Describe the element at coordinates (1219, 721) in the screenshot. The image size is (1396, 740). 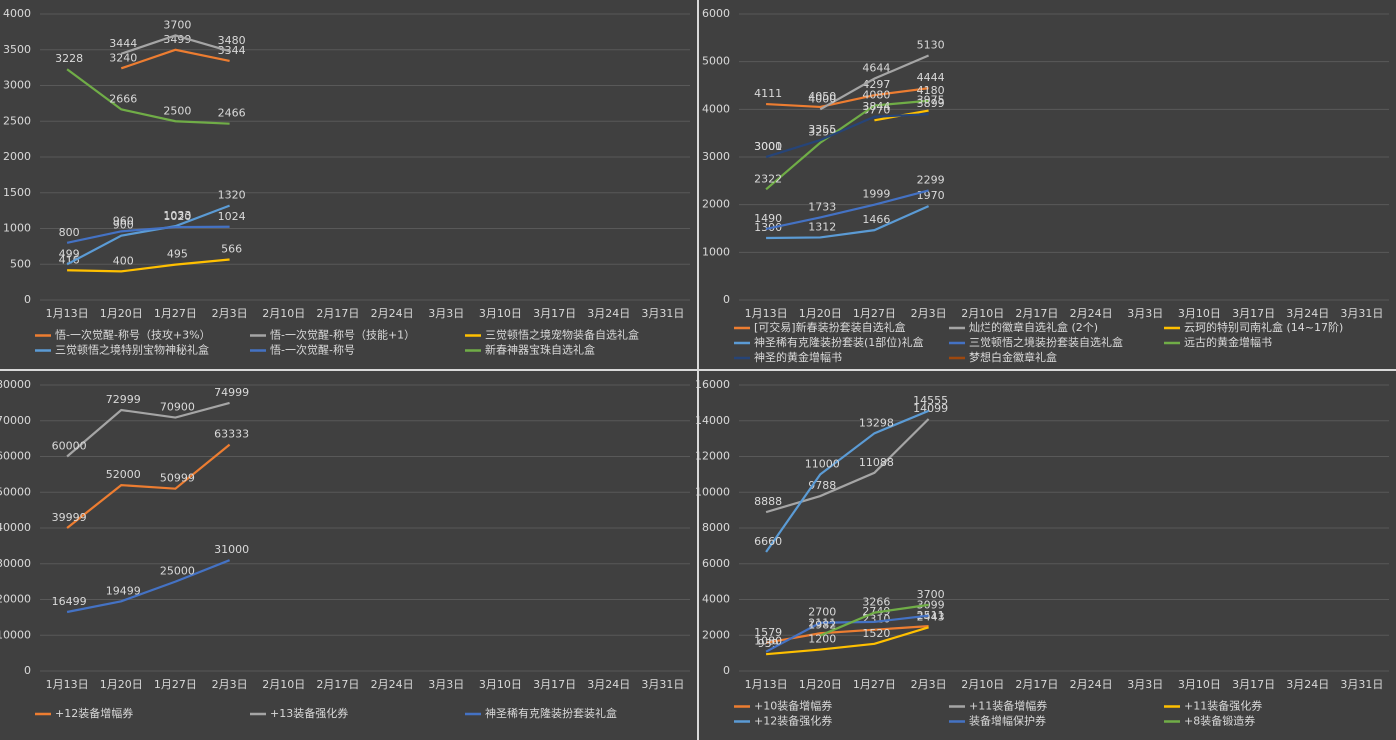
I see `legend-label: +8装备锻造券` at that location.